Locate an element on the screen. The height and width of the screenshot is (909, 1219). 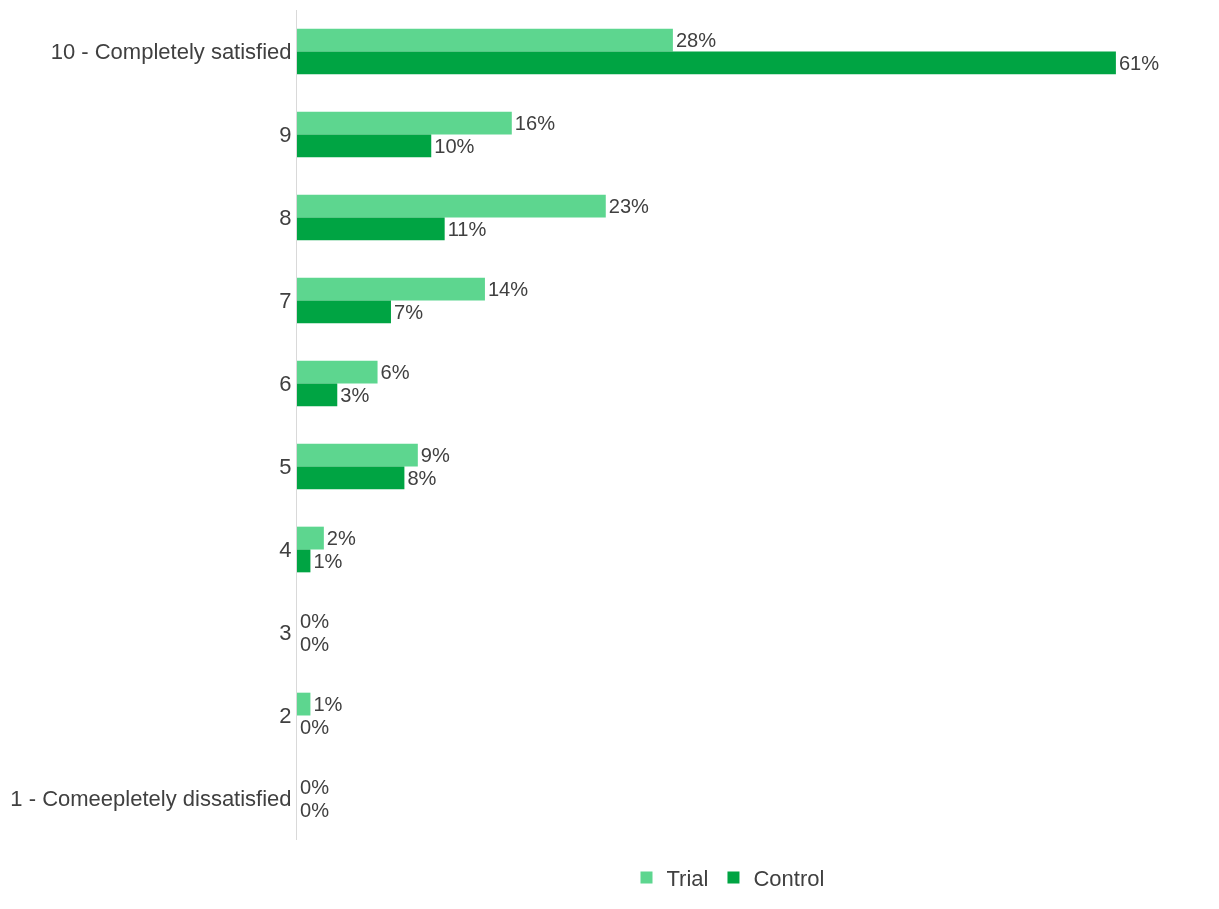
data-label: 14% is located at coordinates (508, 288).